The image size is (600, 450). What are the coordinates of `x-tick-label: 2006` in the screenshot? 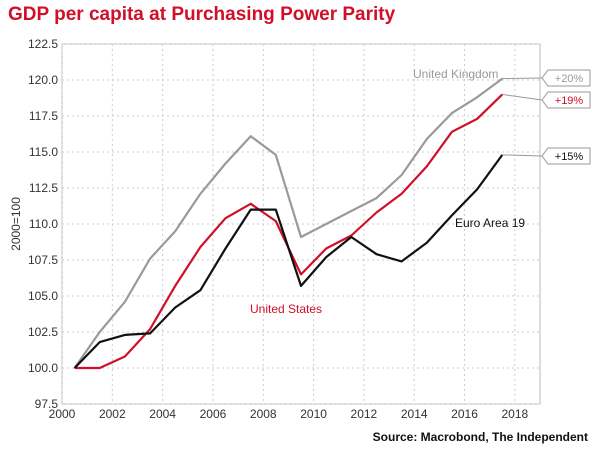 It's located at (213, 414).